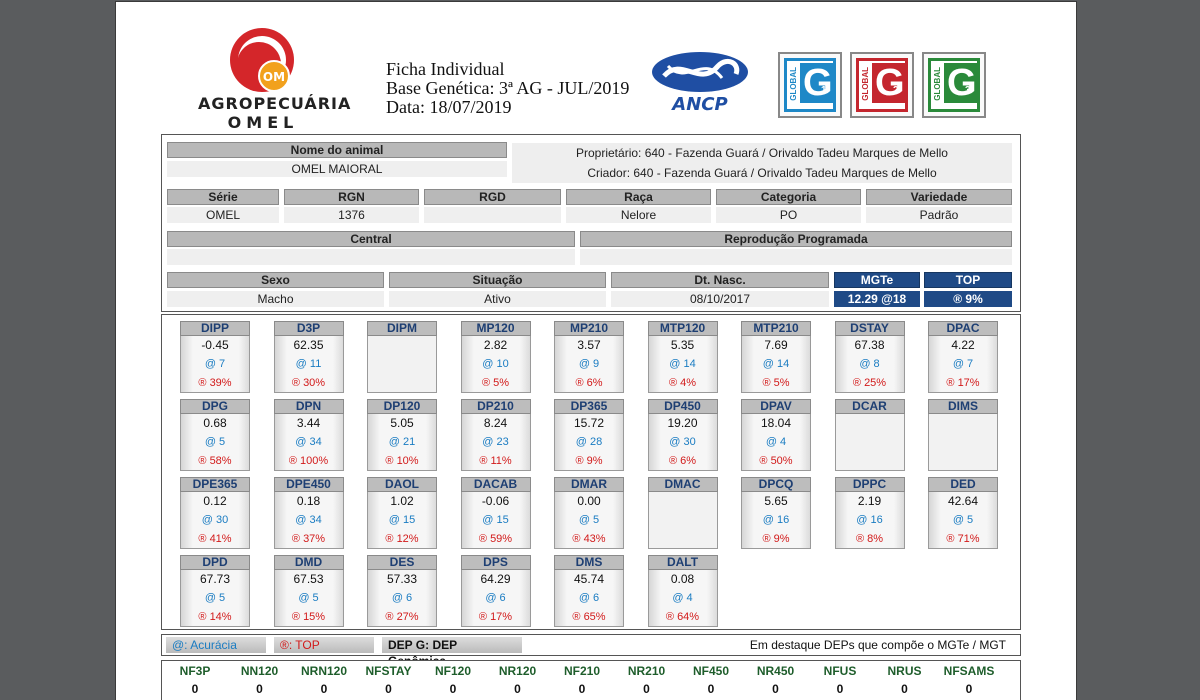  I want to click on dep-top: ® 58%, so click(215, 461).